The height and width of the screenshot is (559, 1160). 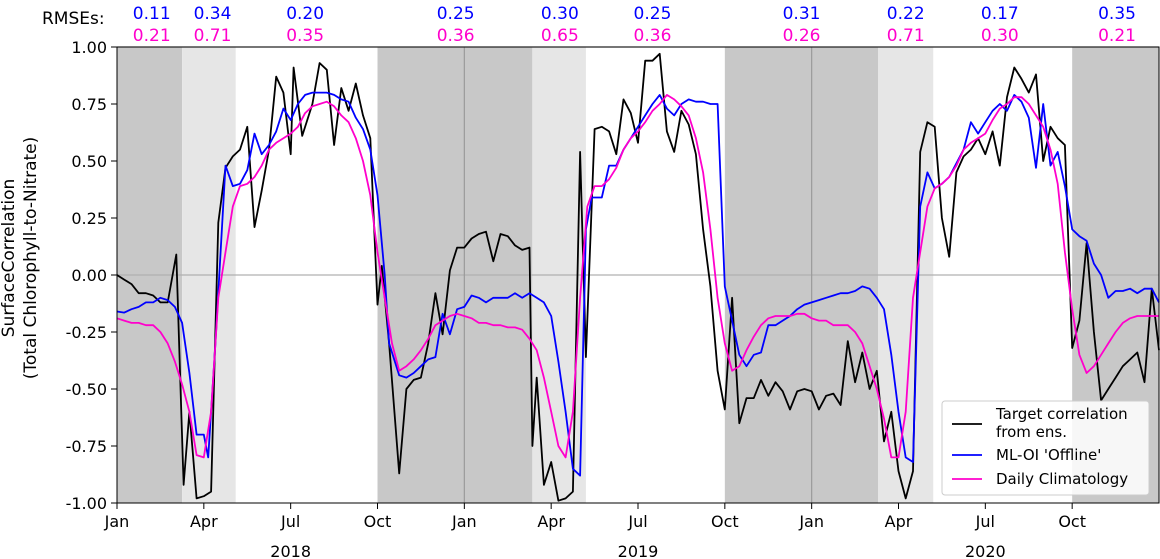 What do you see at coordinates (89, 218) in the screenshot?
I see `y-tick-label: 0.25` at bounding box center [89, 218].